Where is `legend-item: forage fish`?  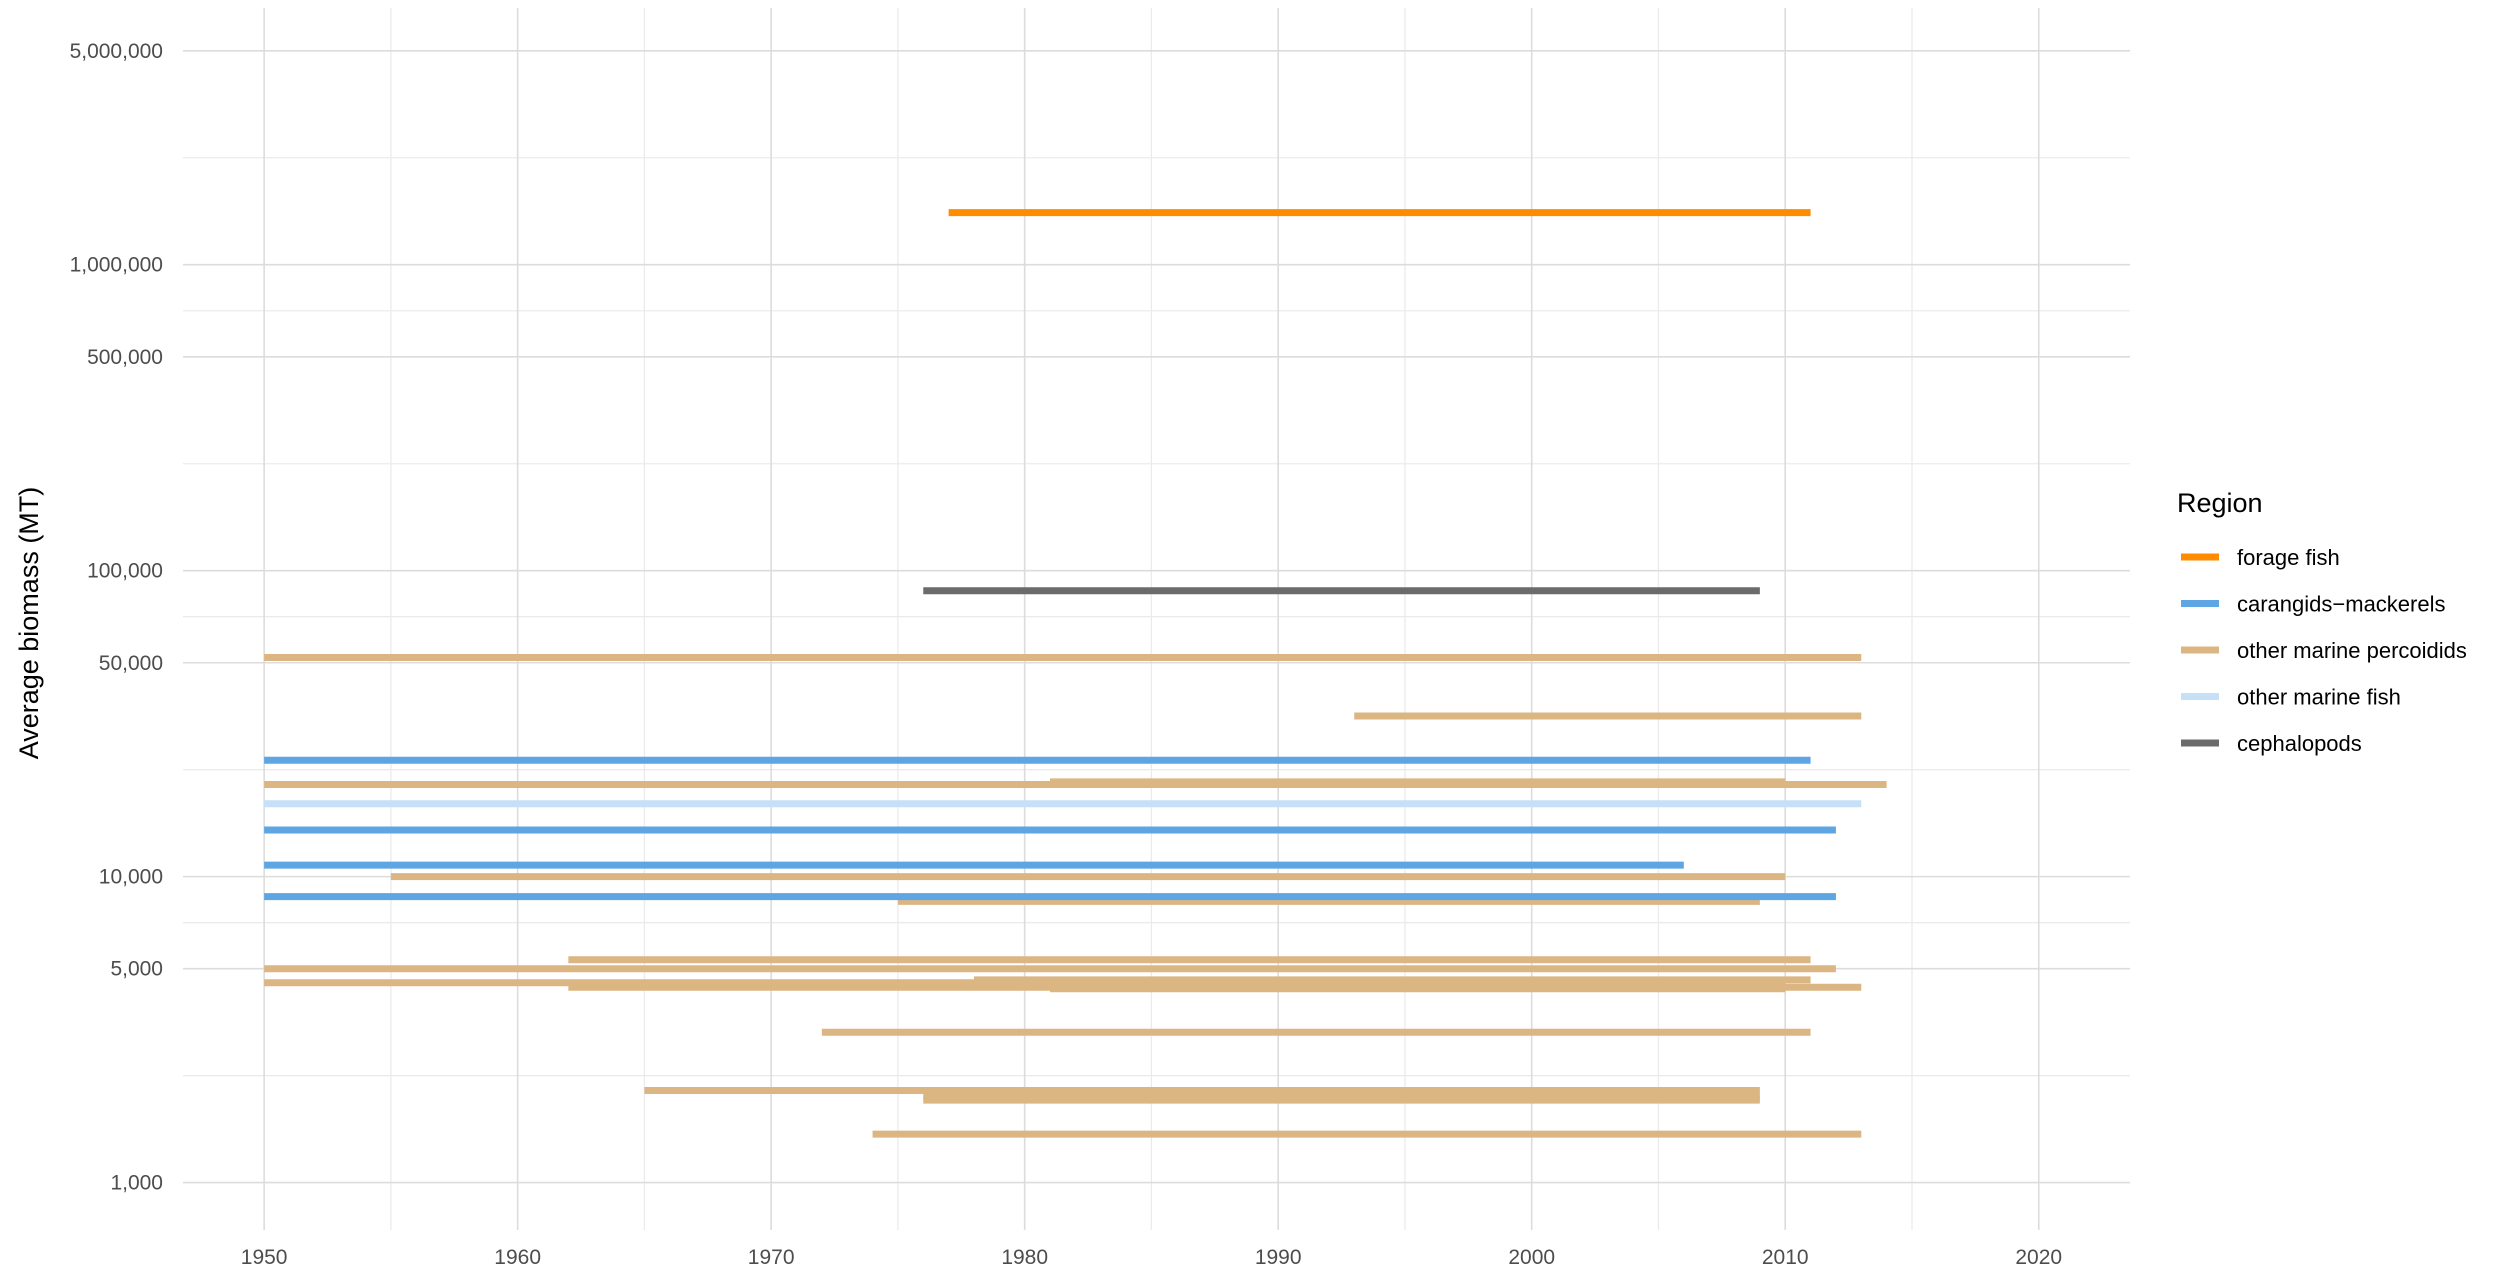 legend-item: forage fish is located at coordinates (2260, 557).